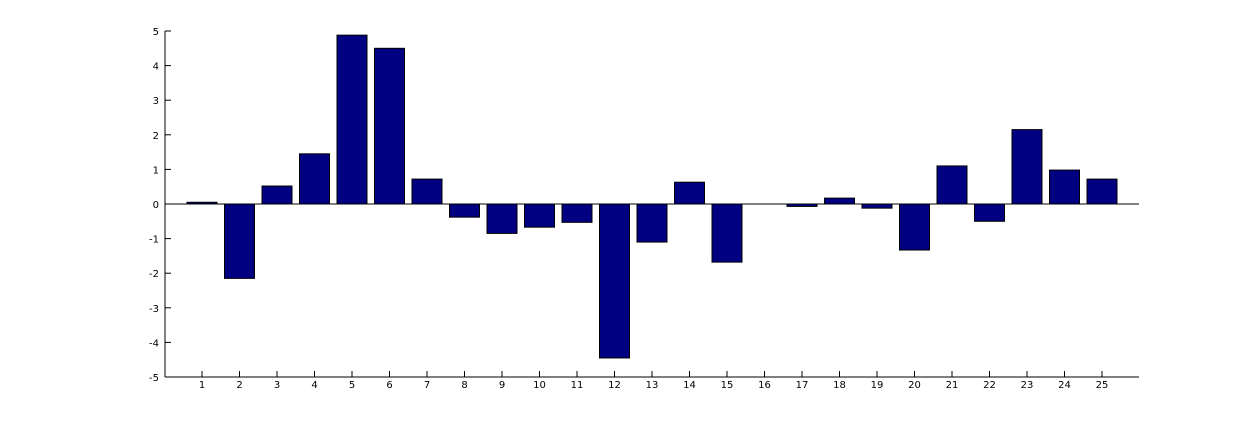 This screenshot has height=429, width=1259. What do you see at coordinates (154, 378) in the screenshot?
I see `y-tick-label--5: -5` at bounding box center [154, 378].